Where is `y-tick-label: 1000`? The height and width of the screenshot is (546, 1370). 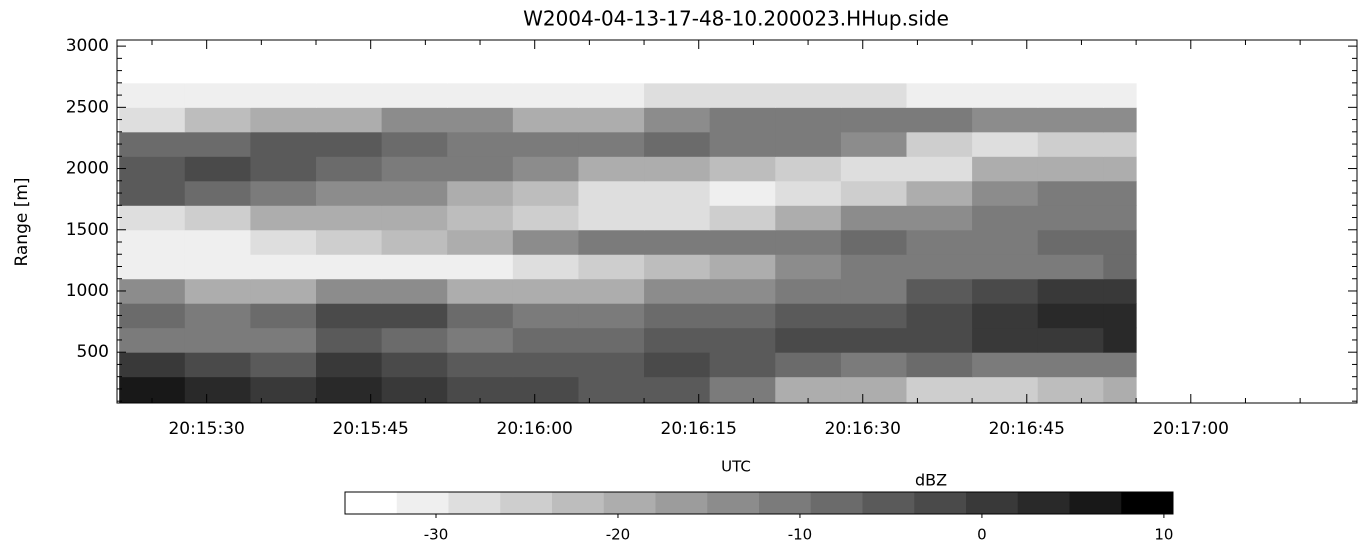
y-tick-label: 1000 is located at coordinates (87, 291).